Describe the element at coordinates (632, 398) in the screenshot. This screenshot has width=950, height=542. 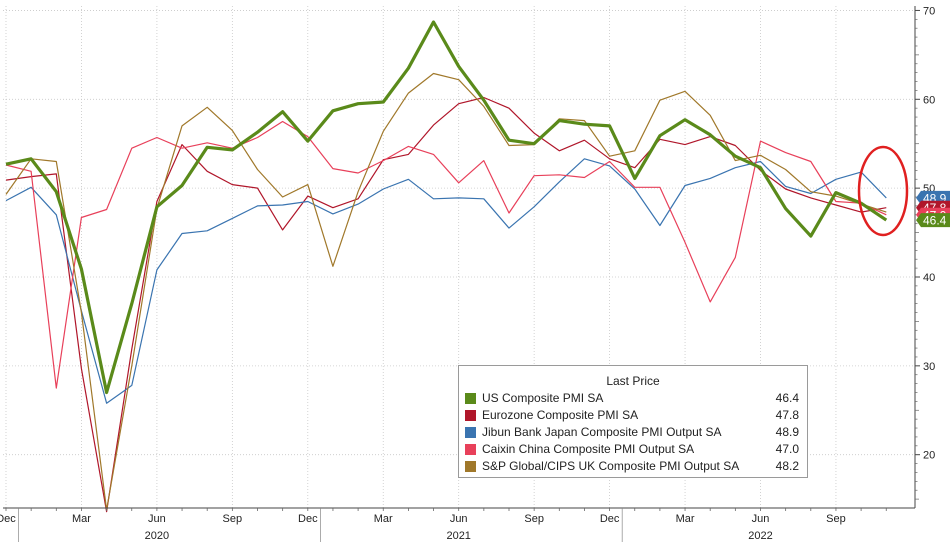
I see `legend-row: US Composite PMI SA 46.4` at that location.